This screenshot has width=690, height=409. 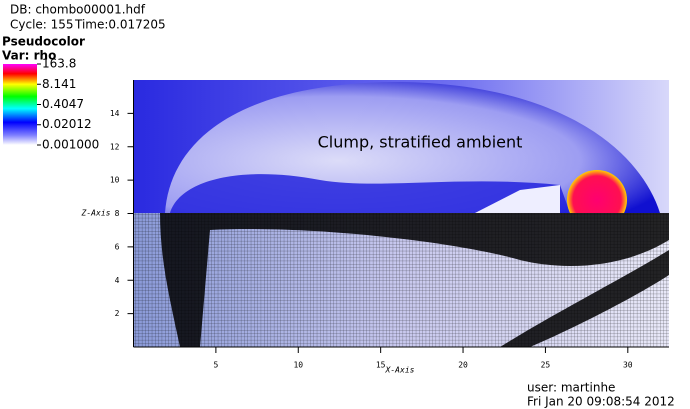 What do you see at coordinates (115, 146) in the screenshot?
I see `y-tick-label: 12` at bounding box center [115, 146].